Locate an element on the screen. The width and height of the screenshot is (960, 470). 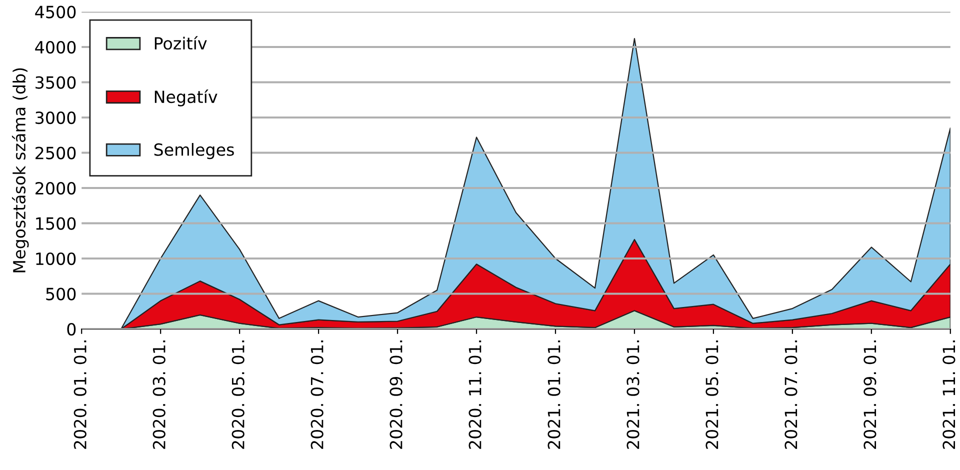
legend-label: Semleges is located at coordinates (194, 151).